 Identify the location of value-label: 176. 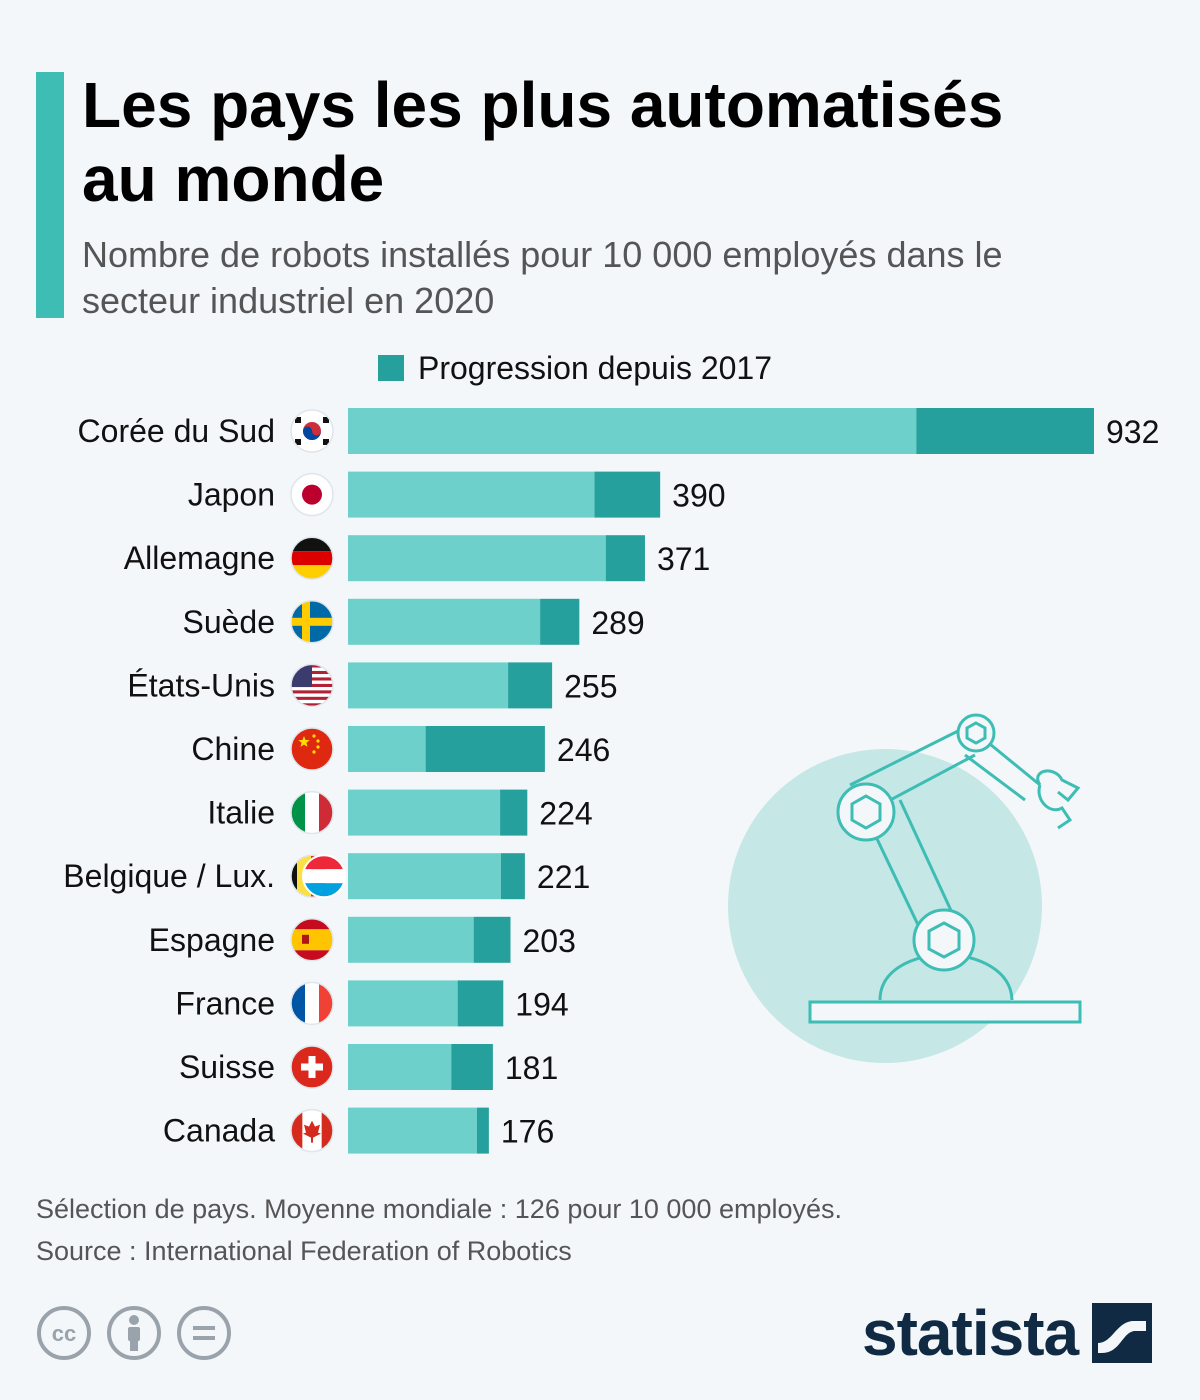
(527, 1132).